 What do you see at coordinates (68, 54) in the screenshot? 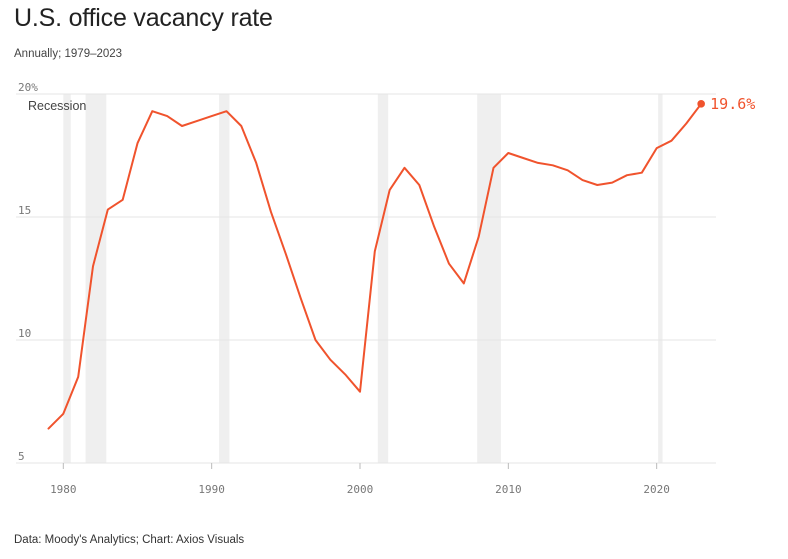
I see `chart-subtitle: Annually; 1979–2023` at bounding box center [68, 54].